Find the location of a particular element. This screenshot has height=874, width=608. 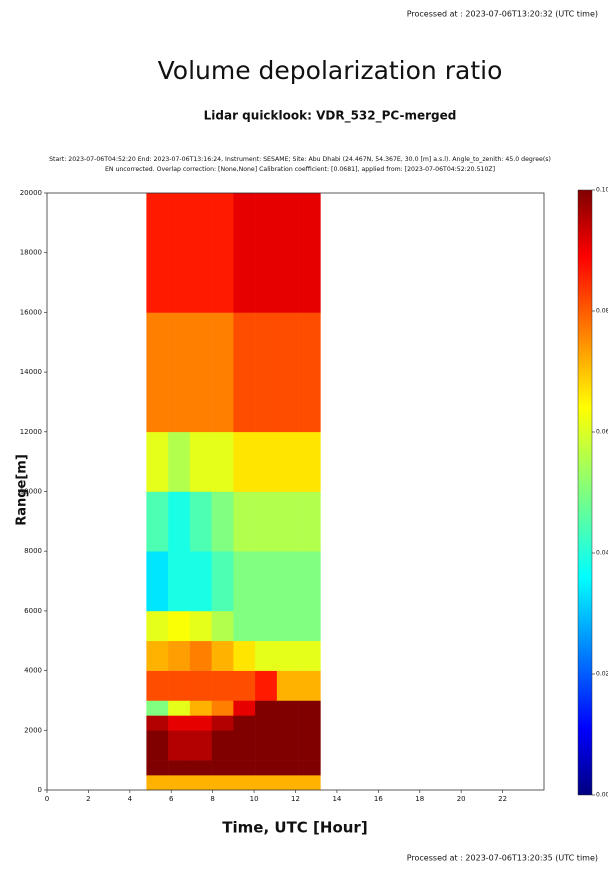

x-tick-label: 16 is located at coordinates (378, 799).